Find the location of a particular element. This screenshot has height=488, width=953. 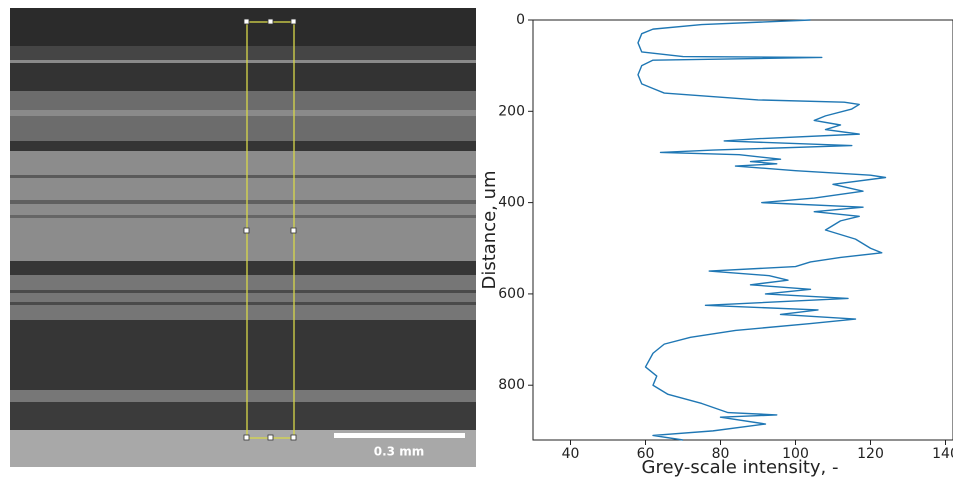

x-tick-label: 60 is located at coordinates (646, 454).